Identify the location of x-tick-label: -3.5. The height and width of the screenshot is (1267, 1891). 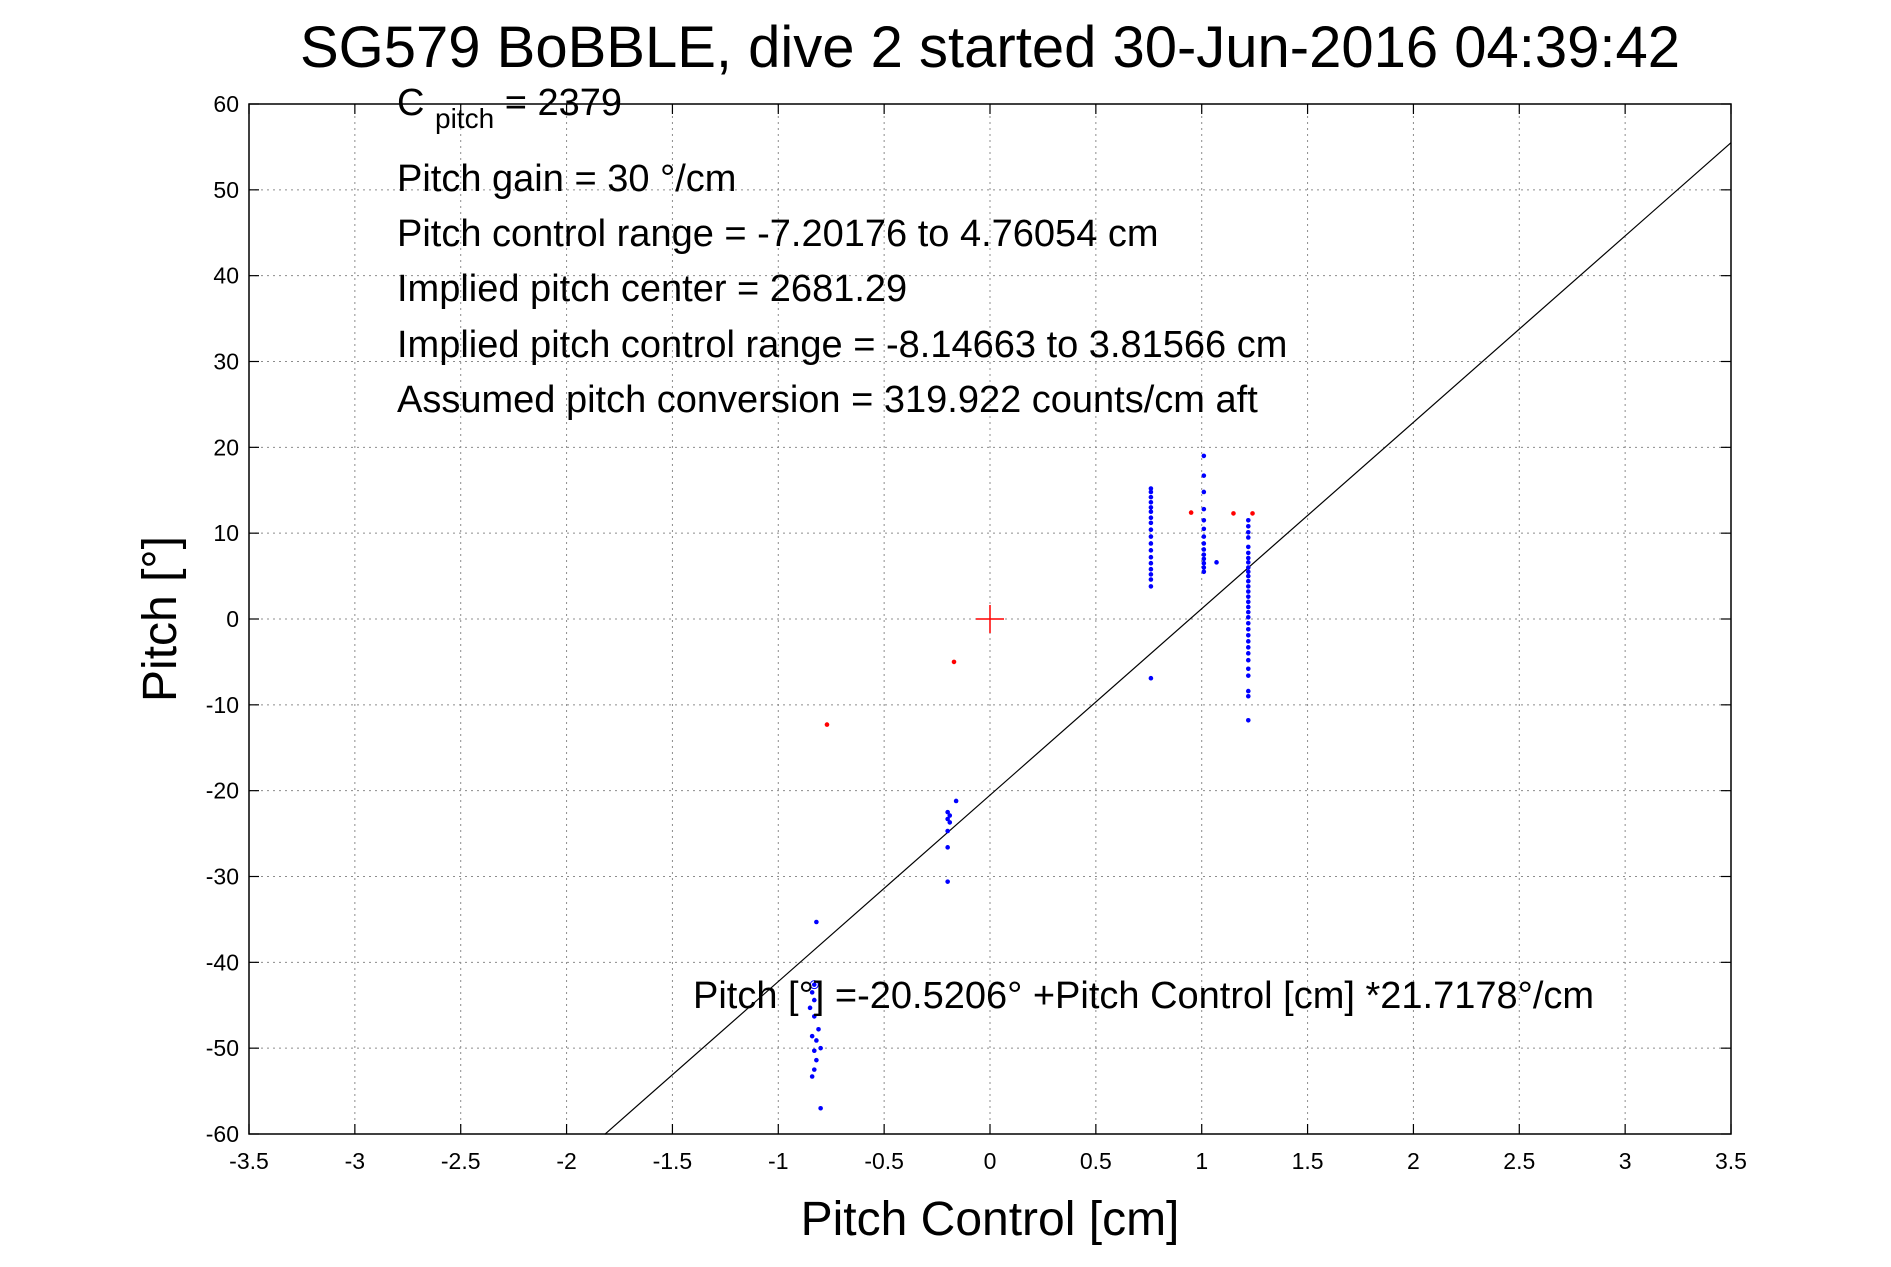
(249, 1161).